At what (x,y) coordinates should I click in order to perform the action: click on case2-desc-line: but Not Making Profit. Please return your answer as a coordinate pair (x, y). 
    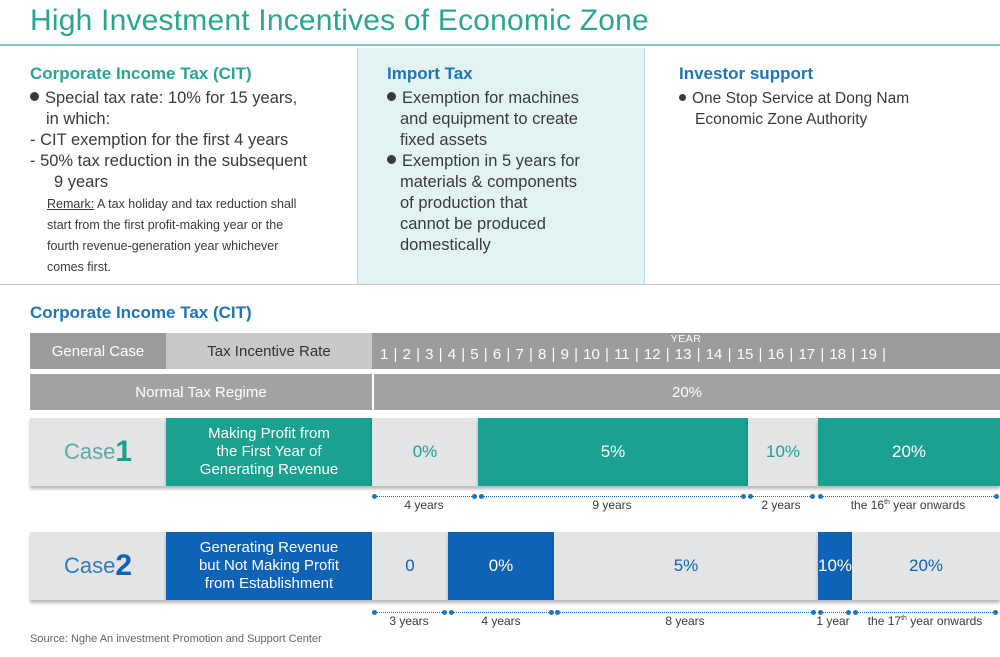
    Looking at the image, I should click on (269, 565).